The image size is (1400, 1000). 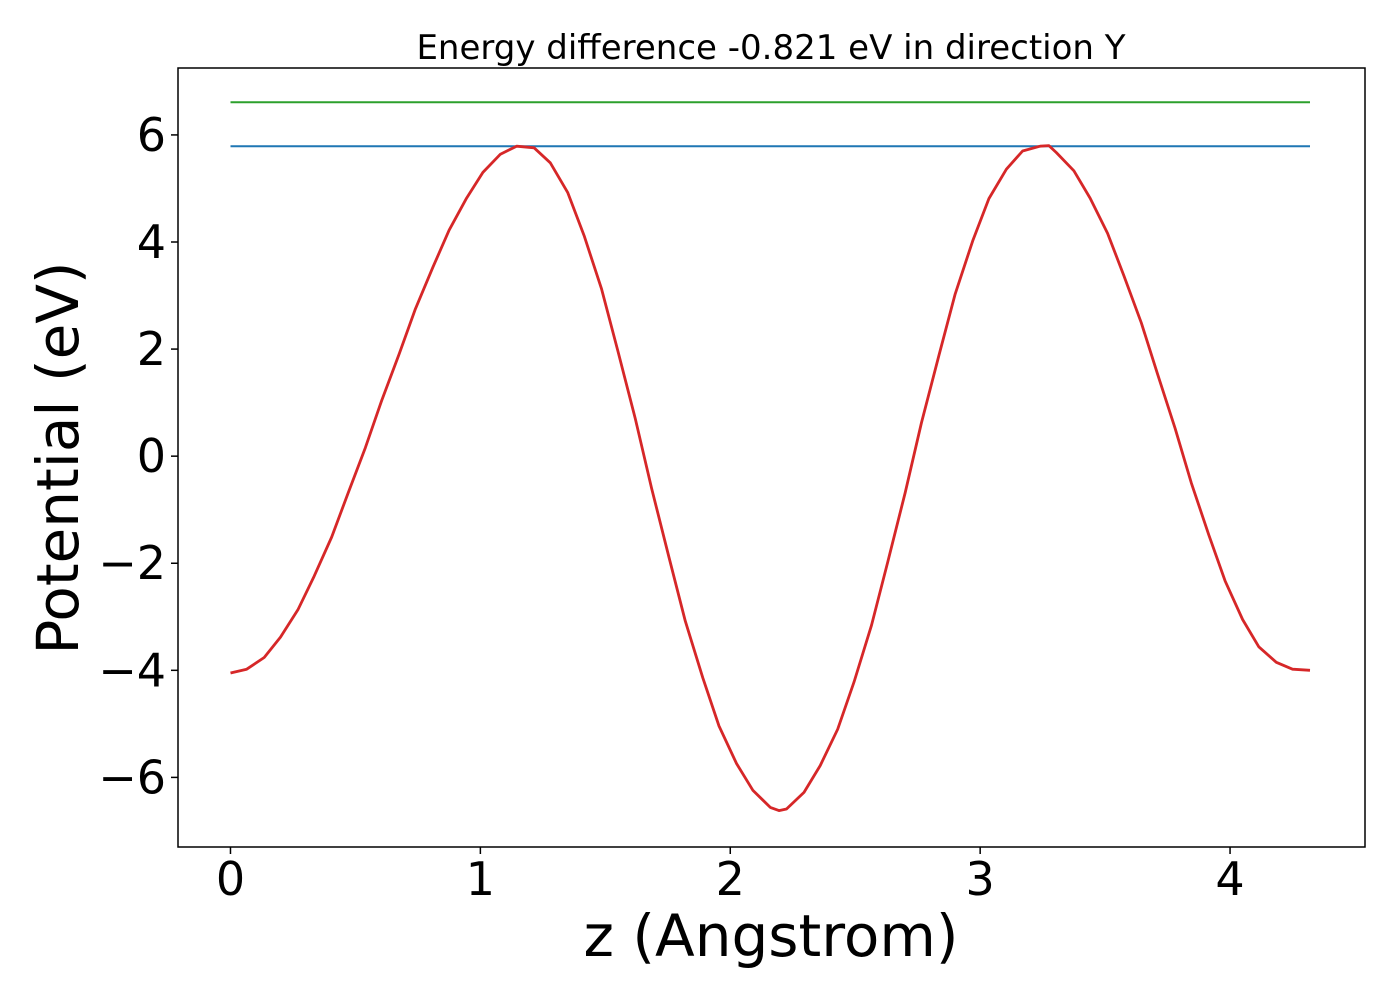 What do you see at coordinates (132, 563) in the screenshot?
I see `y-tick-label: −2` at bounding box center [132, 563].